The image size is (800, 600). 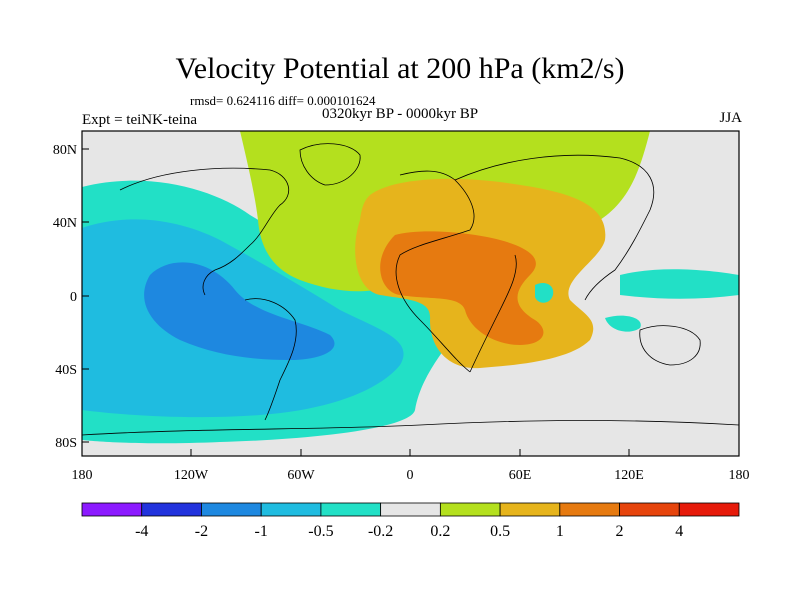 What do you see at coordinates (410, 428) in the screenshot?
I see `coastline-antarctica` at bounding box center [410, 428].